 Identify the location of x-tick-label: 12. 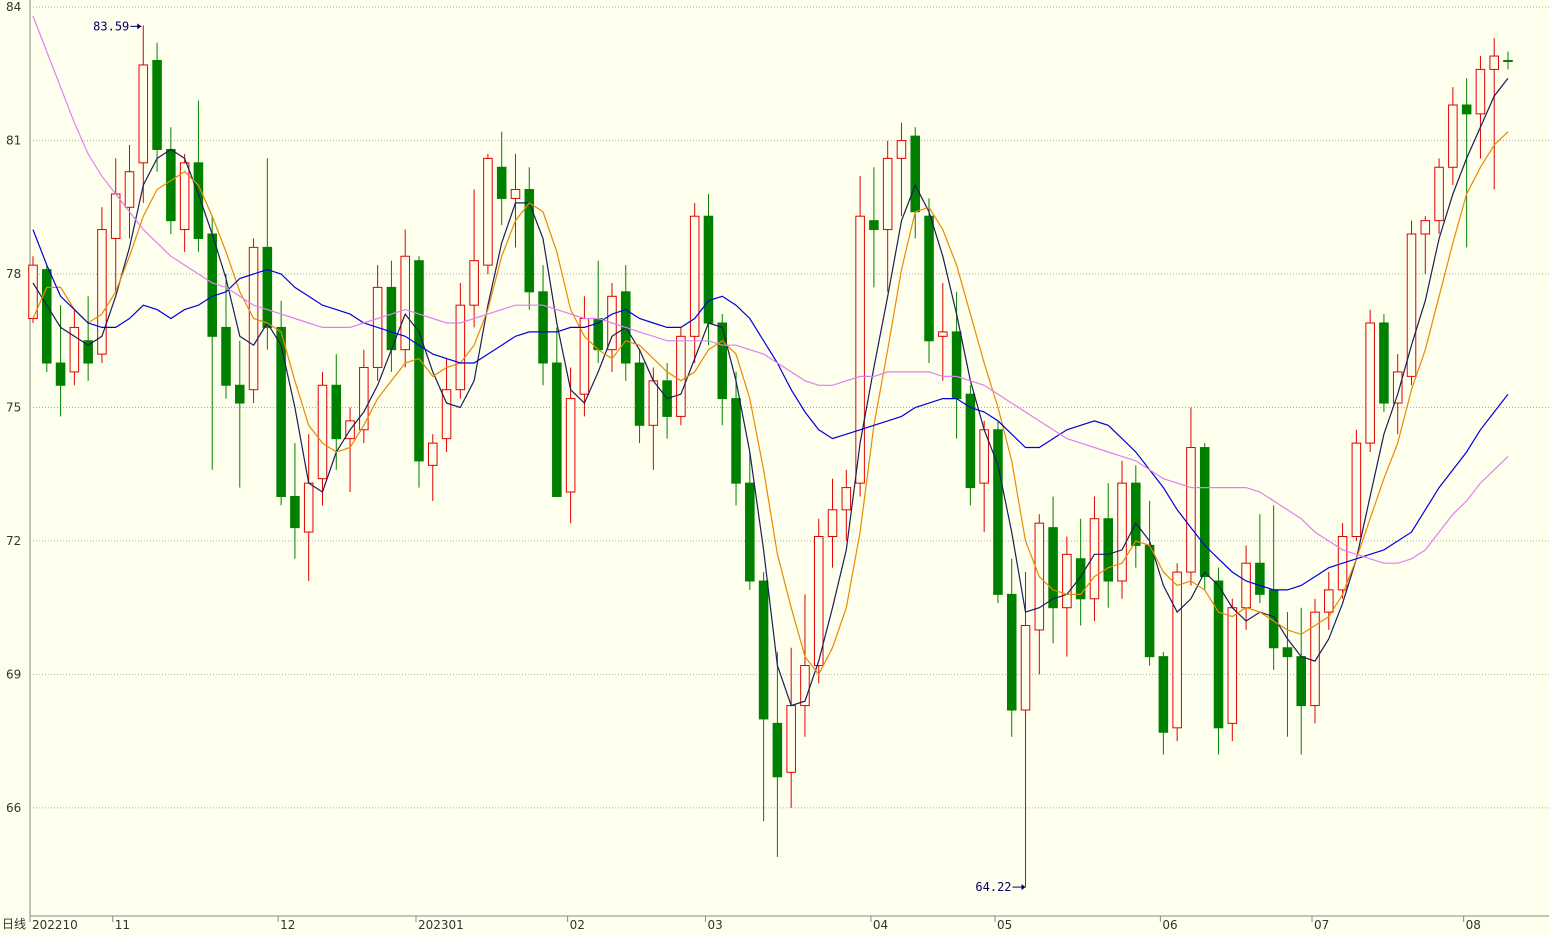
(287, 925).